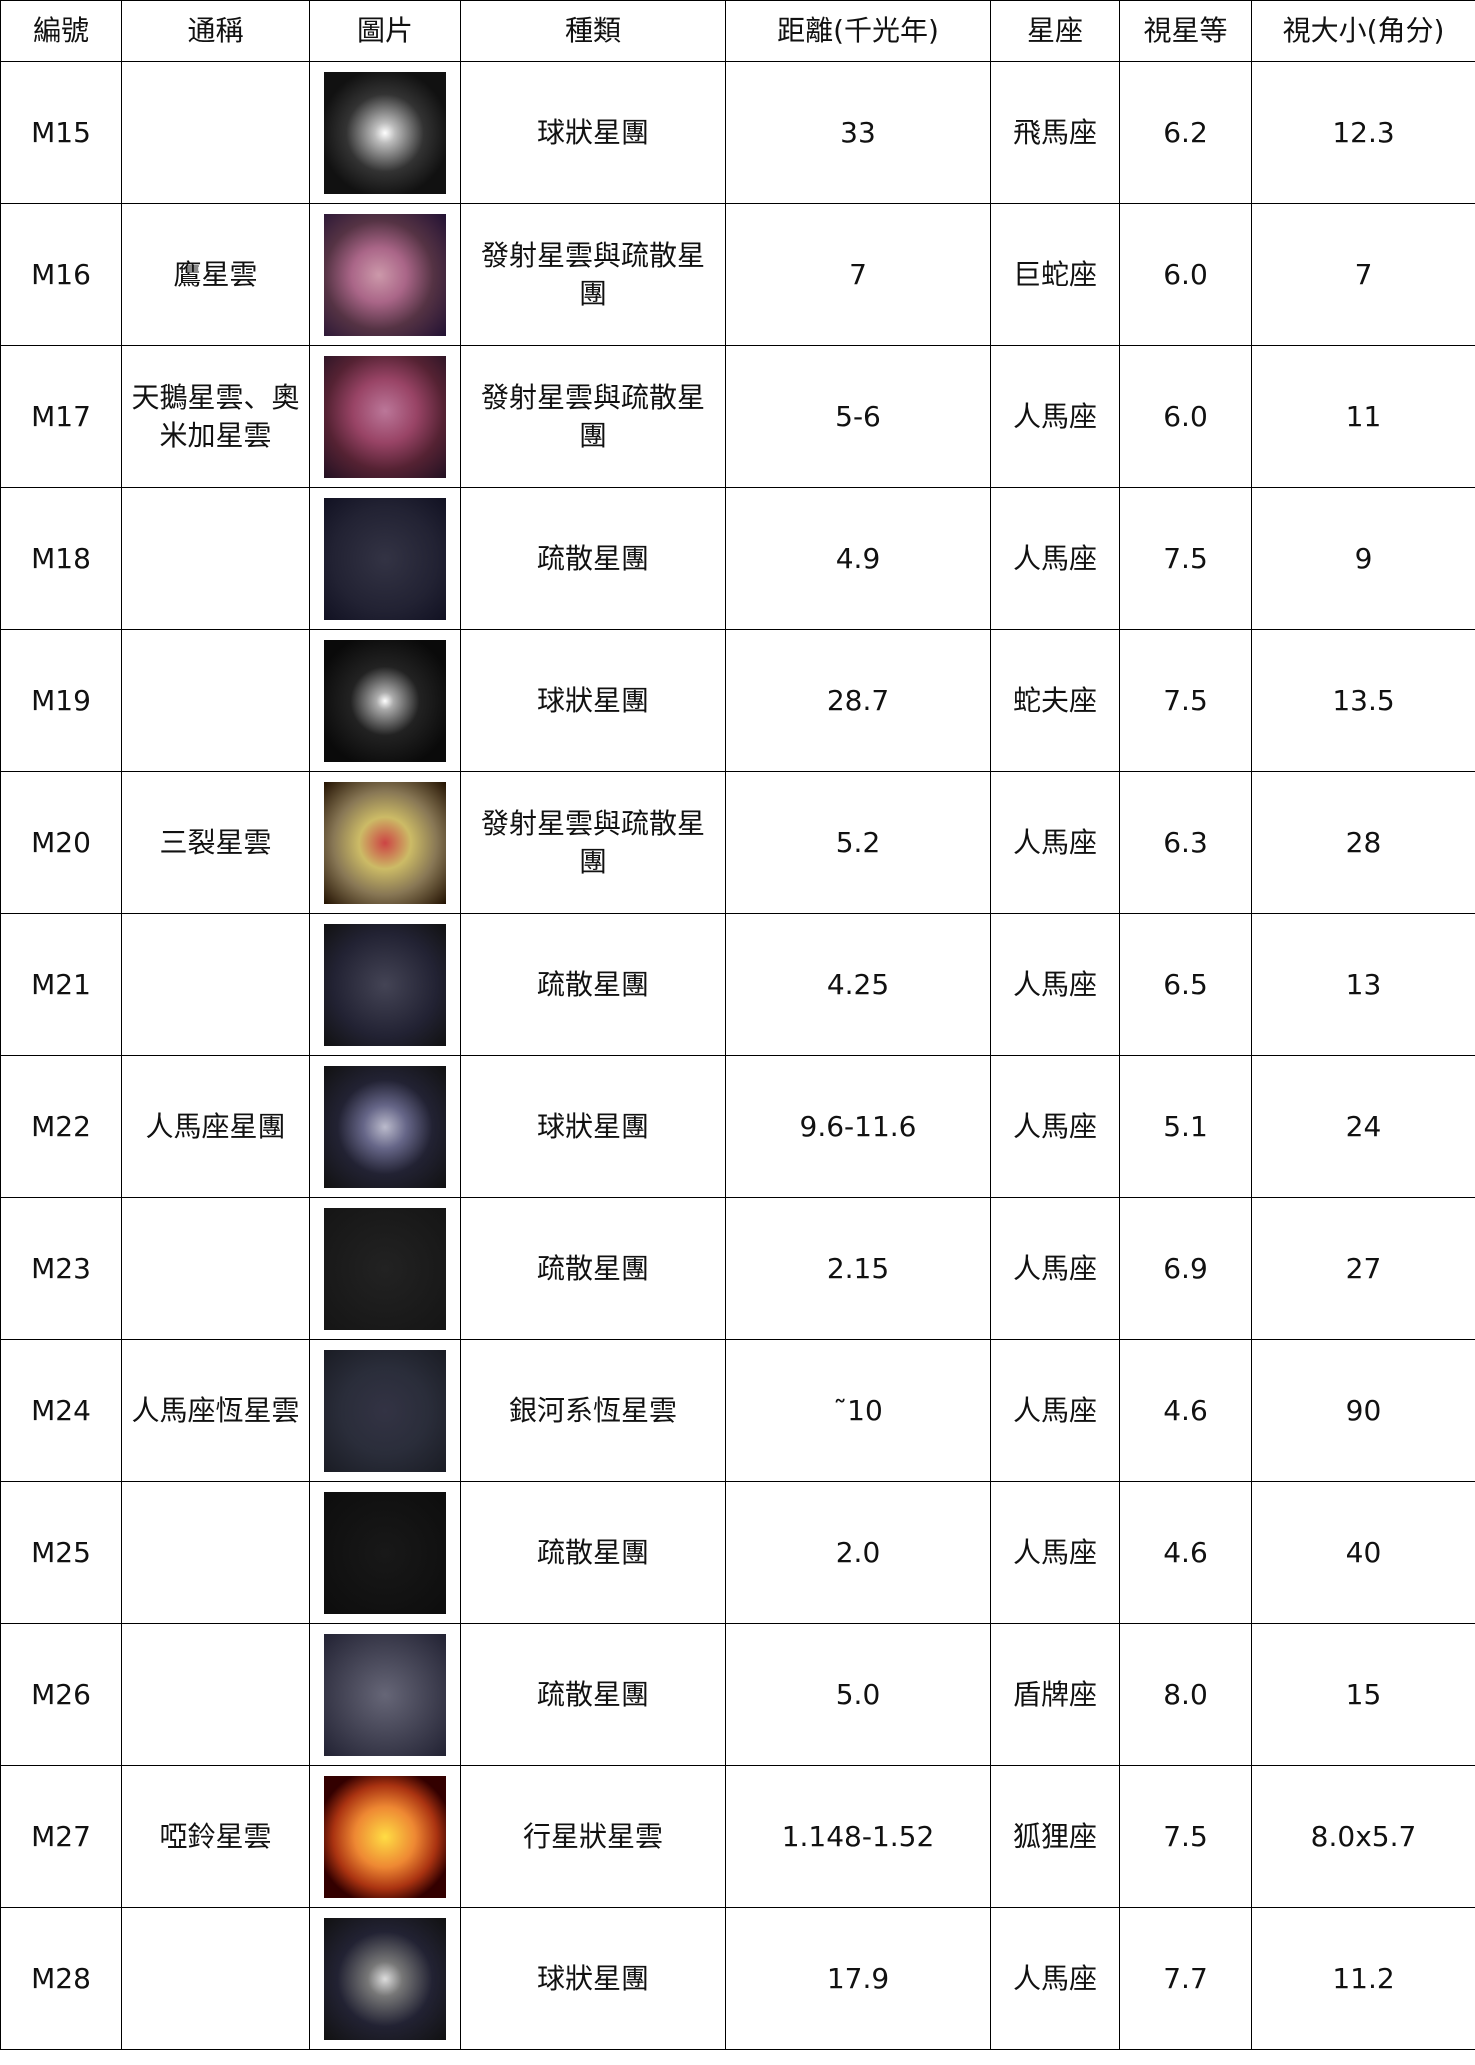 Image resolution: width=1475 pixels, height=2065 pixels. Describe the element at coordinates (1363, 1552) in the screenshot. I see `cell: 40` at that location.